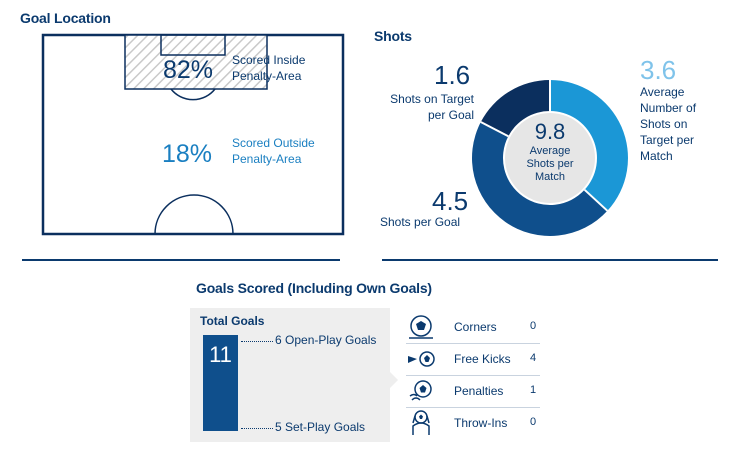  I want to click on on-target-per-goal-label: Shots on Target per Goal, so click(422, 107).